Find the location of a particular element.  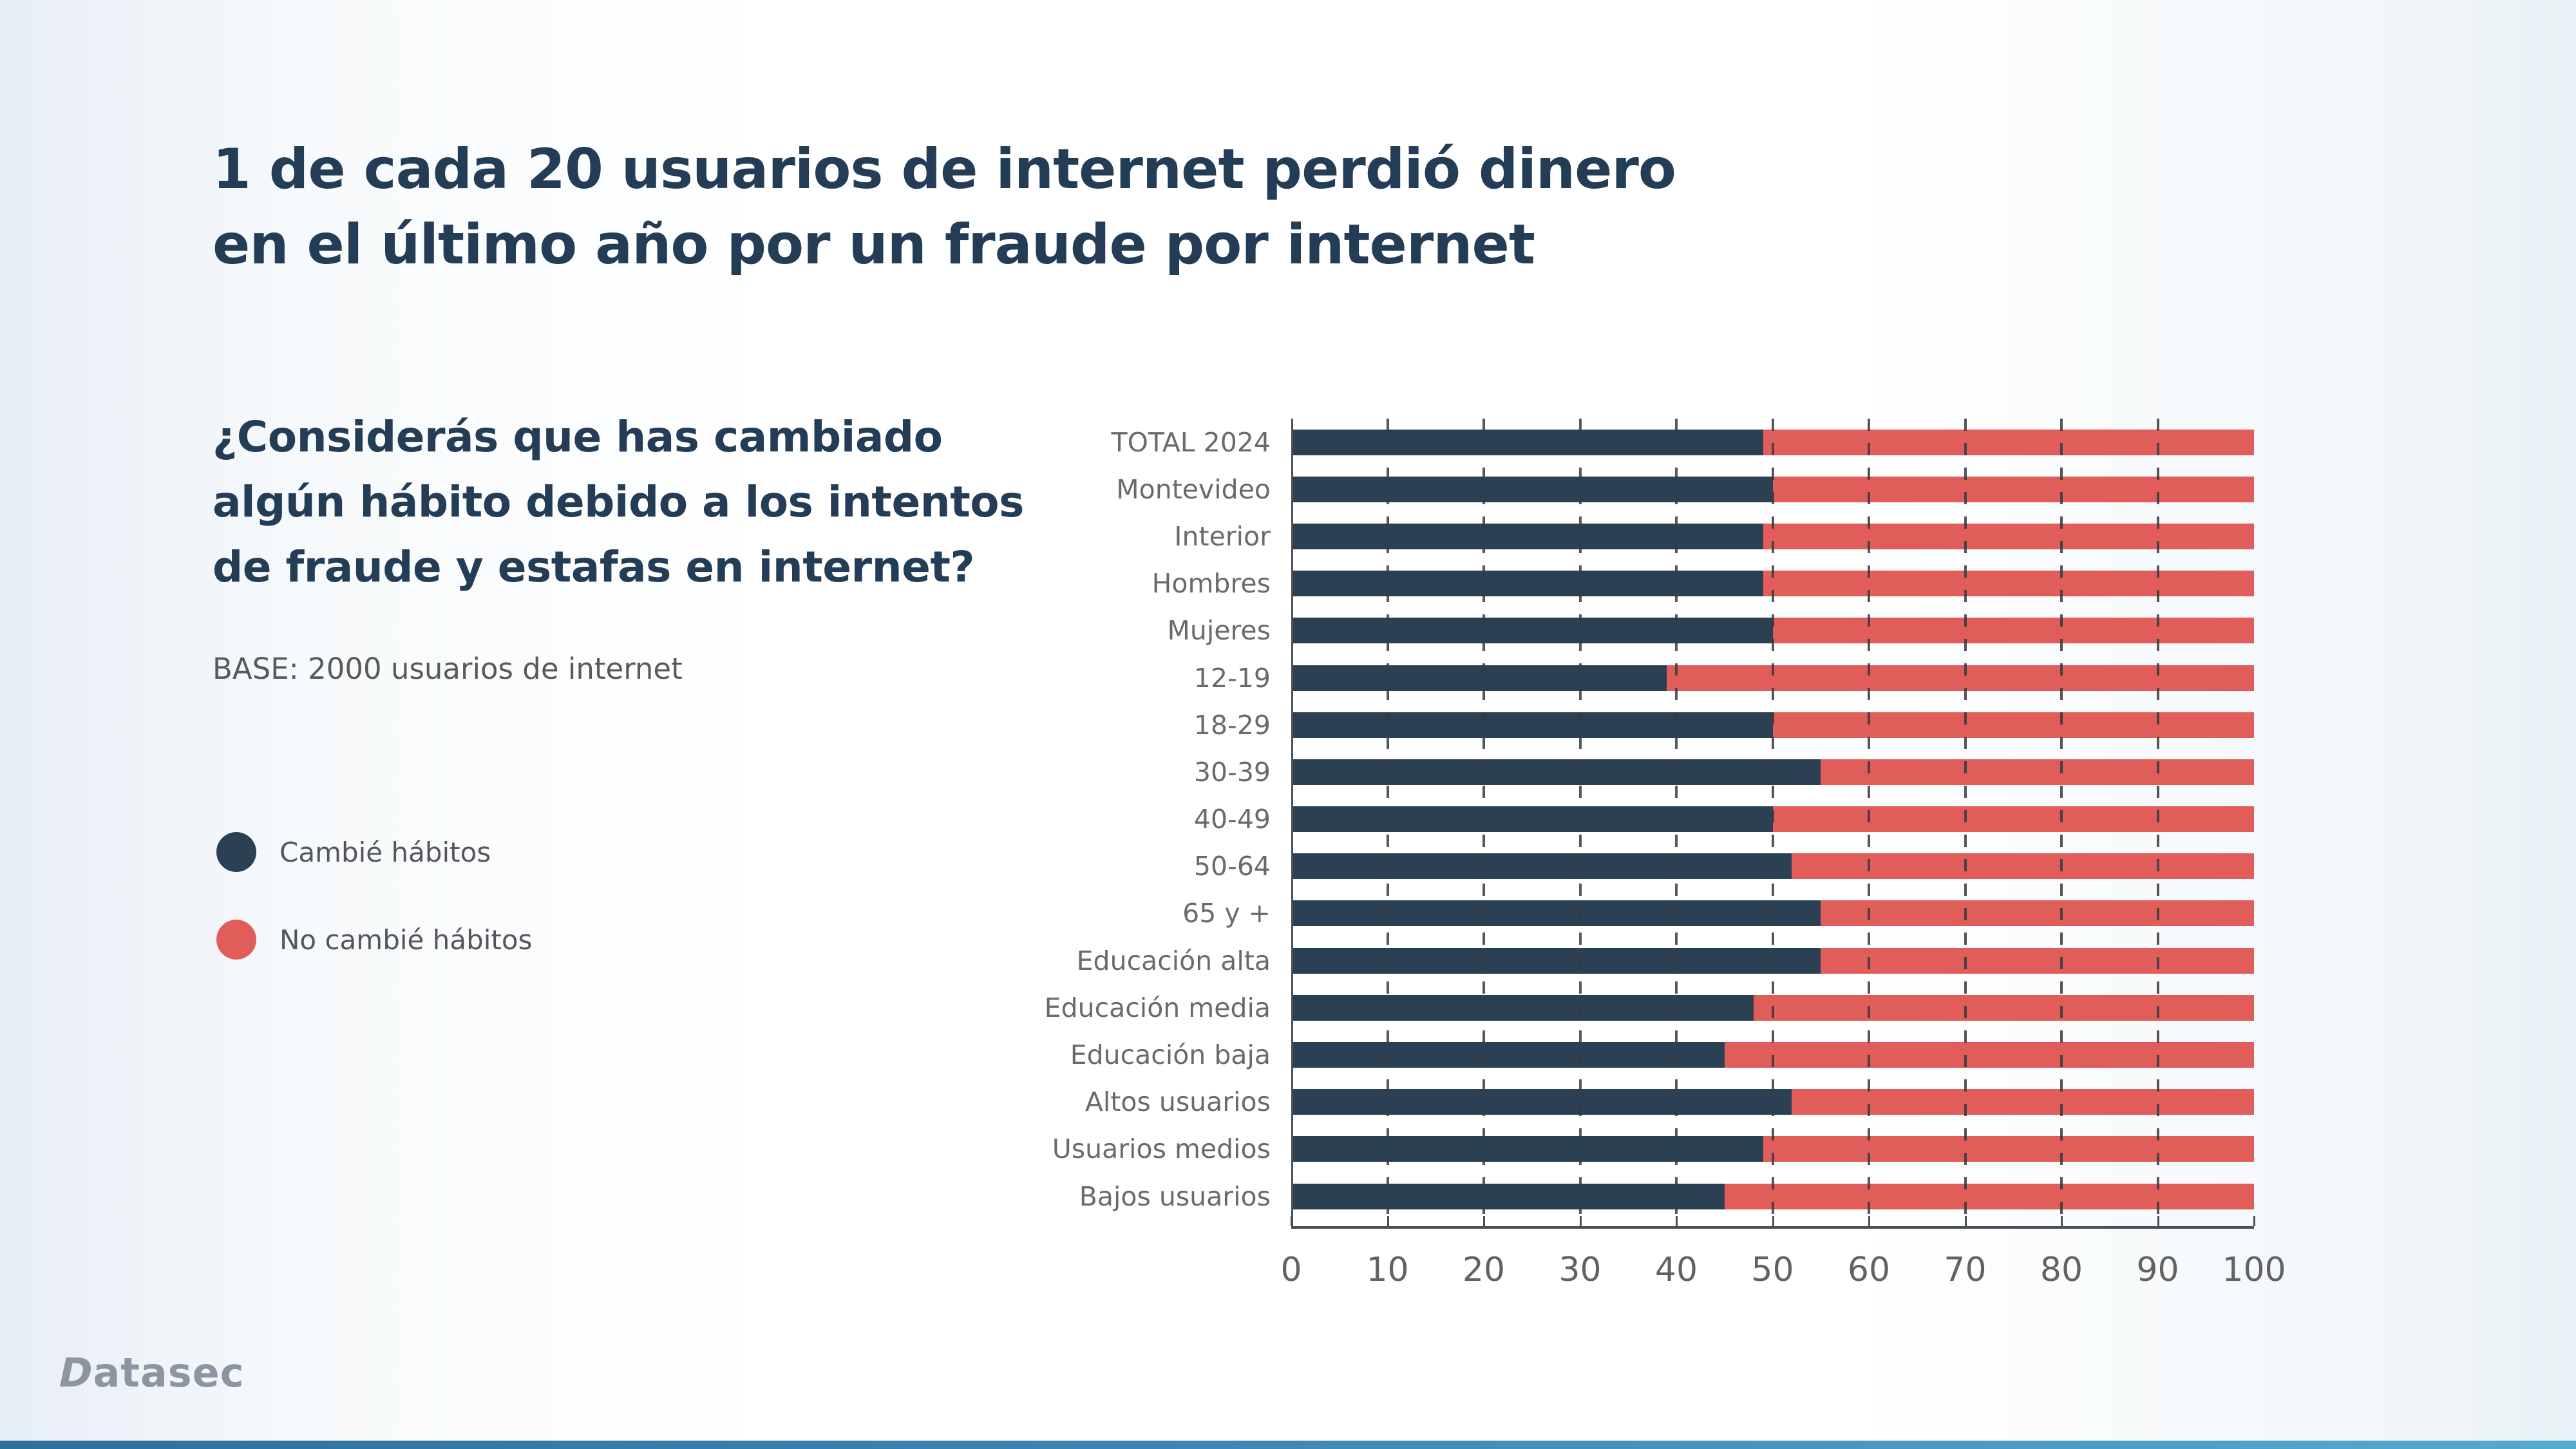

datasec-logo-d: D is located at coordinates (76, 1372).